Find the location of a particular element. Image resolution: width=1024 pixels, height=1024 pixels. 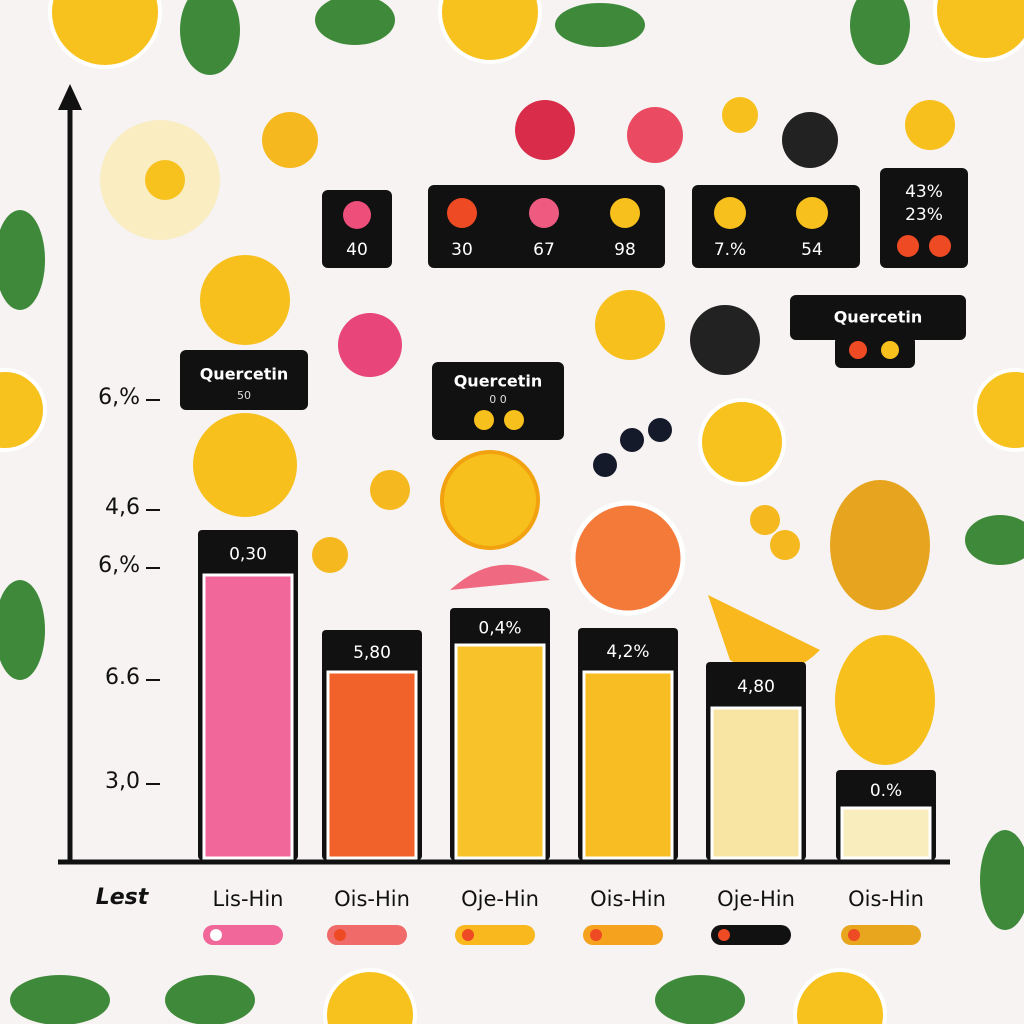

callout-tab is located at coordinates (875, 352).